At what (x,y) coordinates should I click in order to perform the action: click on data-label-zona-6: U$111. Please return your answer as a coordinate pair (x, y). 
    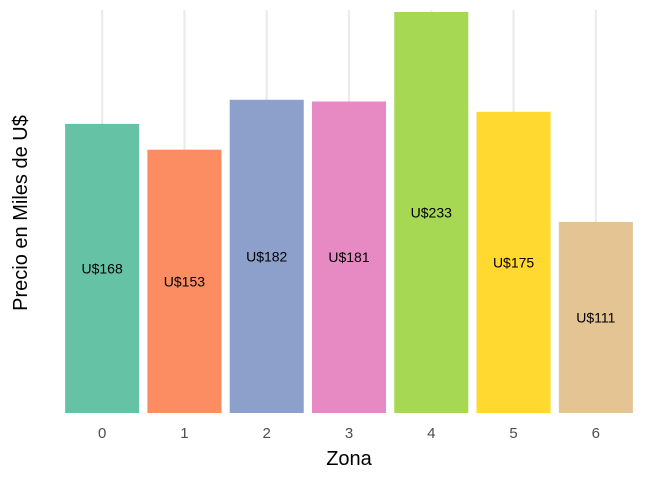
    Looking at the image, I should click on (595, 317).